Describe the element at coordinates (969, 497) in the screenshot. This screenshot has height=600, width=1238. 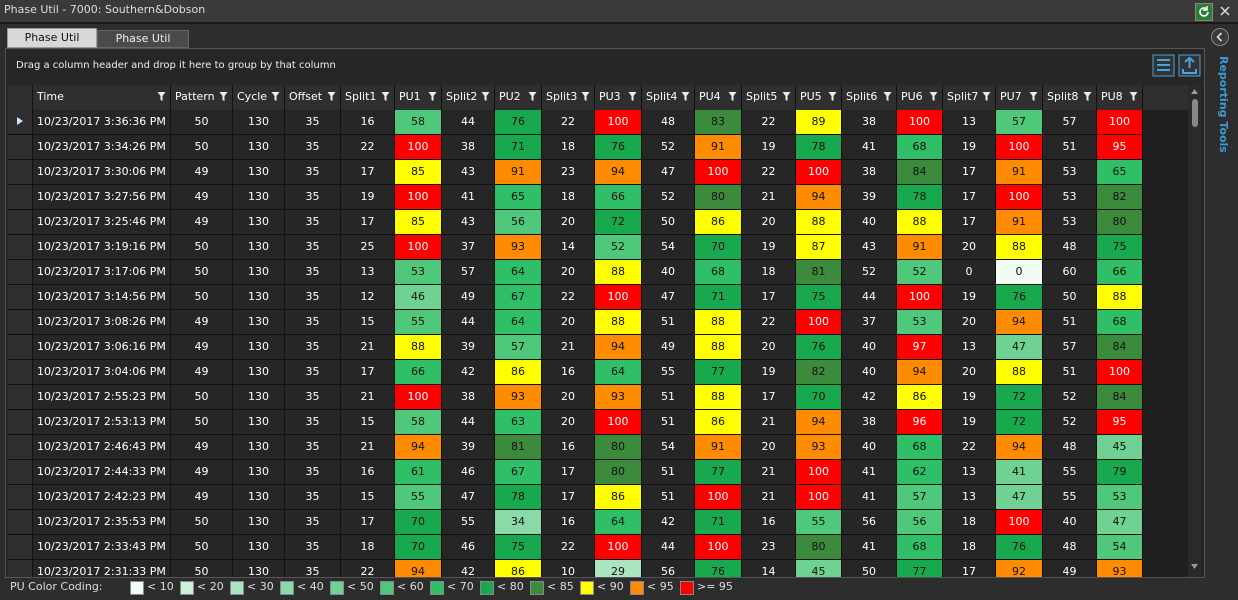
I see `cell: 13` at that location.